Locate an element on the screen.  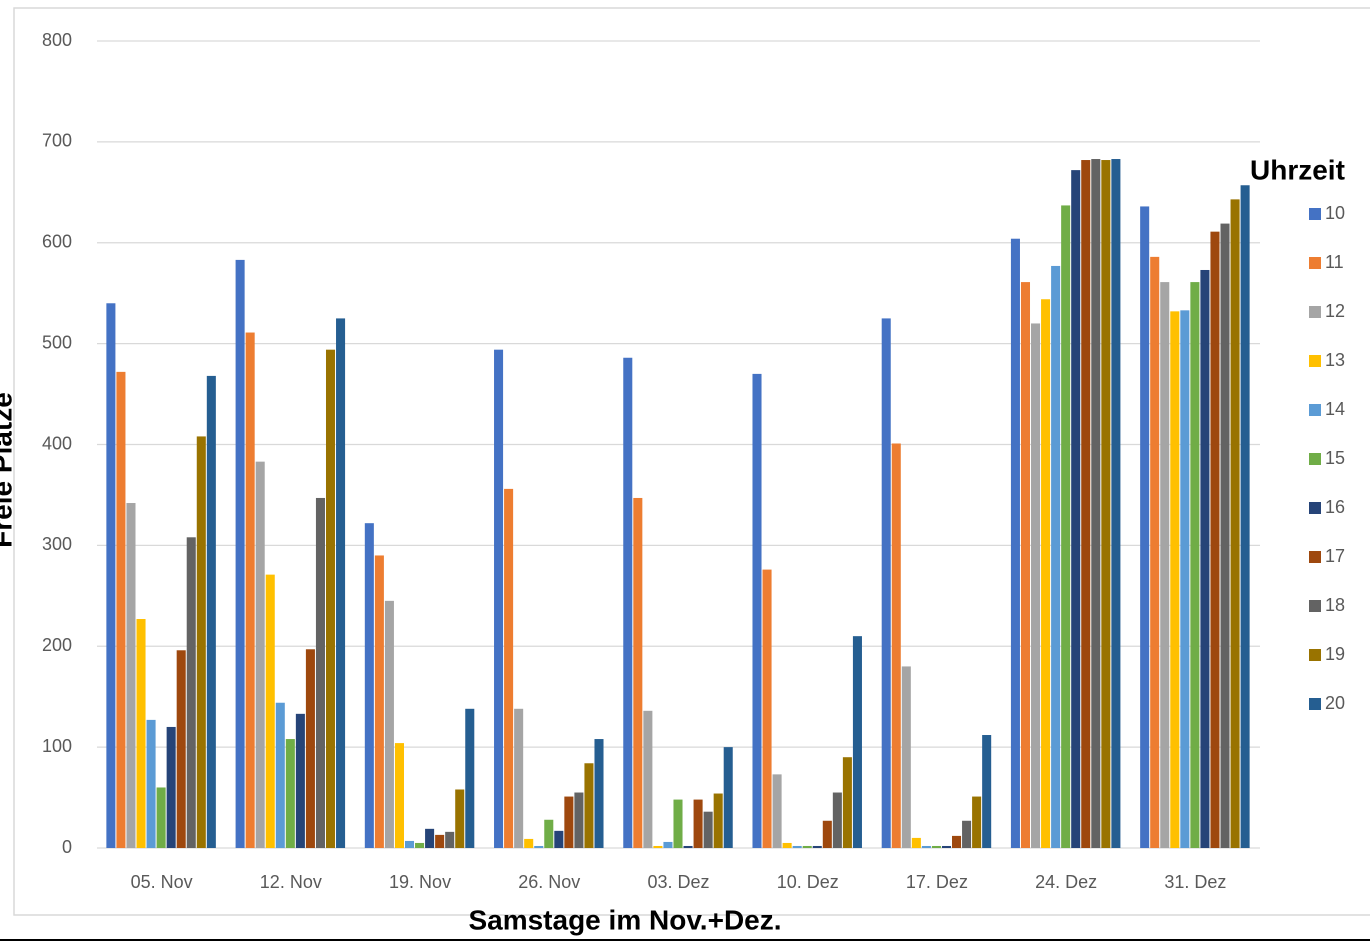
x-axis-title: Samstage im Nov.+Dez. is located at coordinates (624, 919).